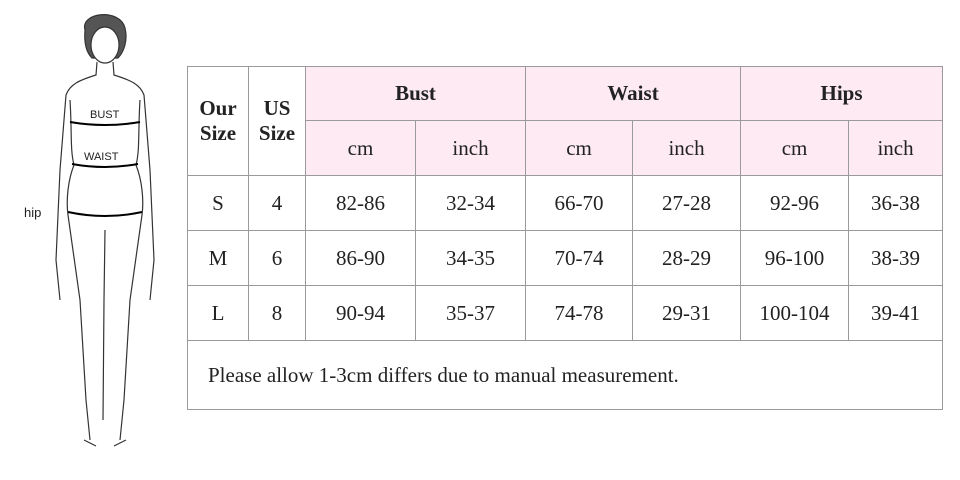 This screenshot has width=960, height=480. What do you see at coordinates (218, 203) in the screenshot?
I see `data-cell: S` at bounding box center [218, 203].